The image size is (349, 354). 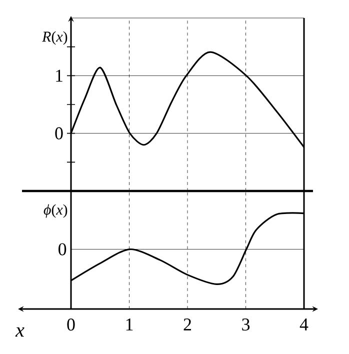 I want to click on x-tick-label: 0, so click(x=71, y=324).